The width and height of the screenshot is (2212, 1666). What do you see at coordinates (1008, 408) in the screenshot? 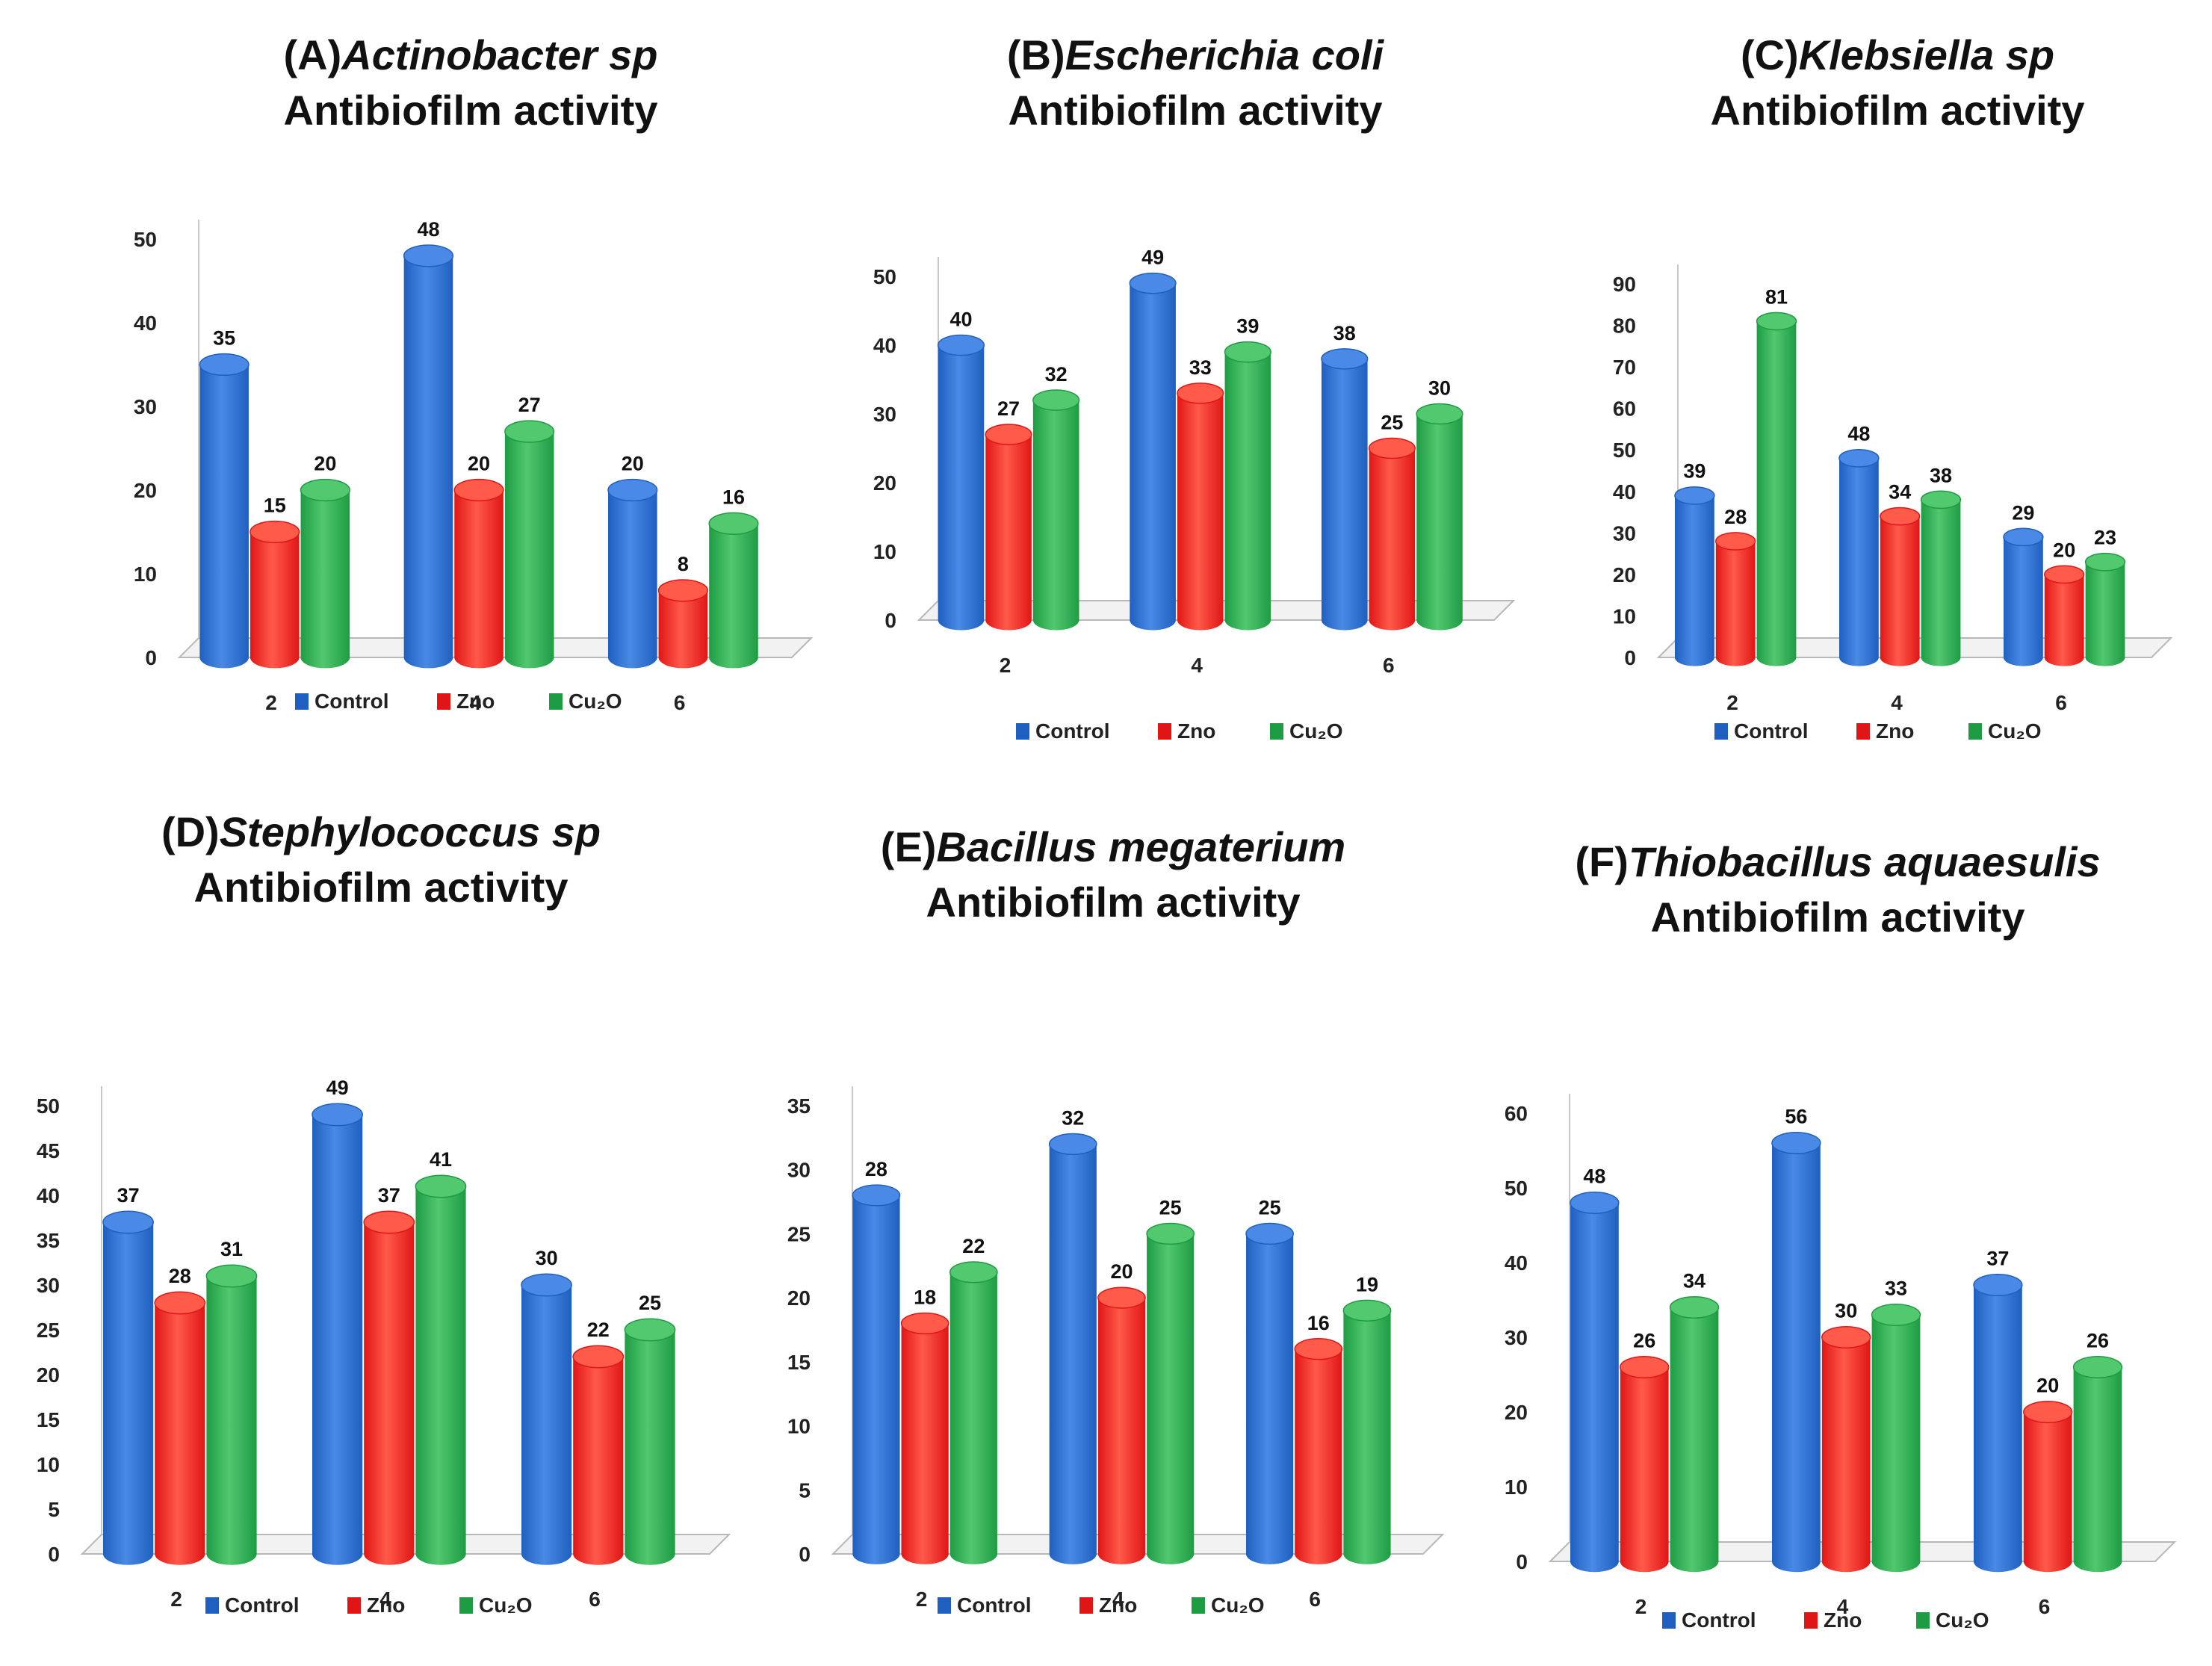
I see `data-label: 27` at bounding box center [1008, 408].